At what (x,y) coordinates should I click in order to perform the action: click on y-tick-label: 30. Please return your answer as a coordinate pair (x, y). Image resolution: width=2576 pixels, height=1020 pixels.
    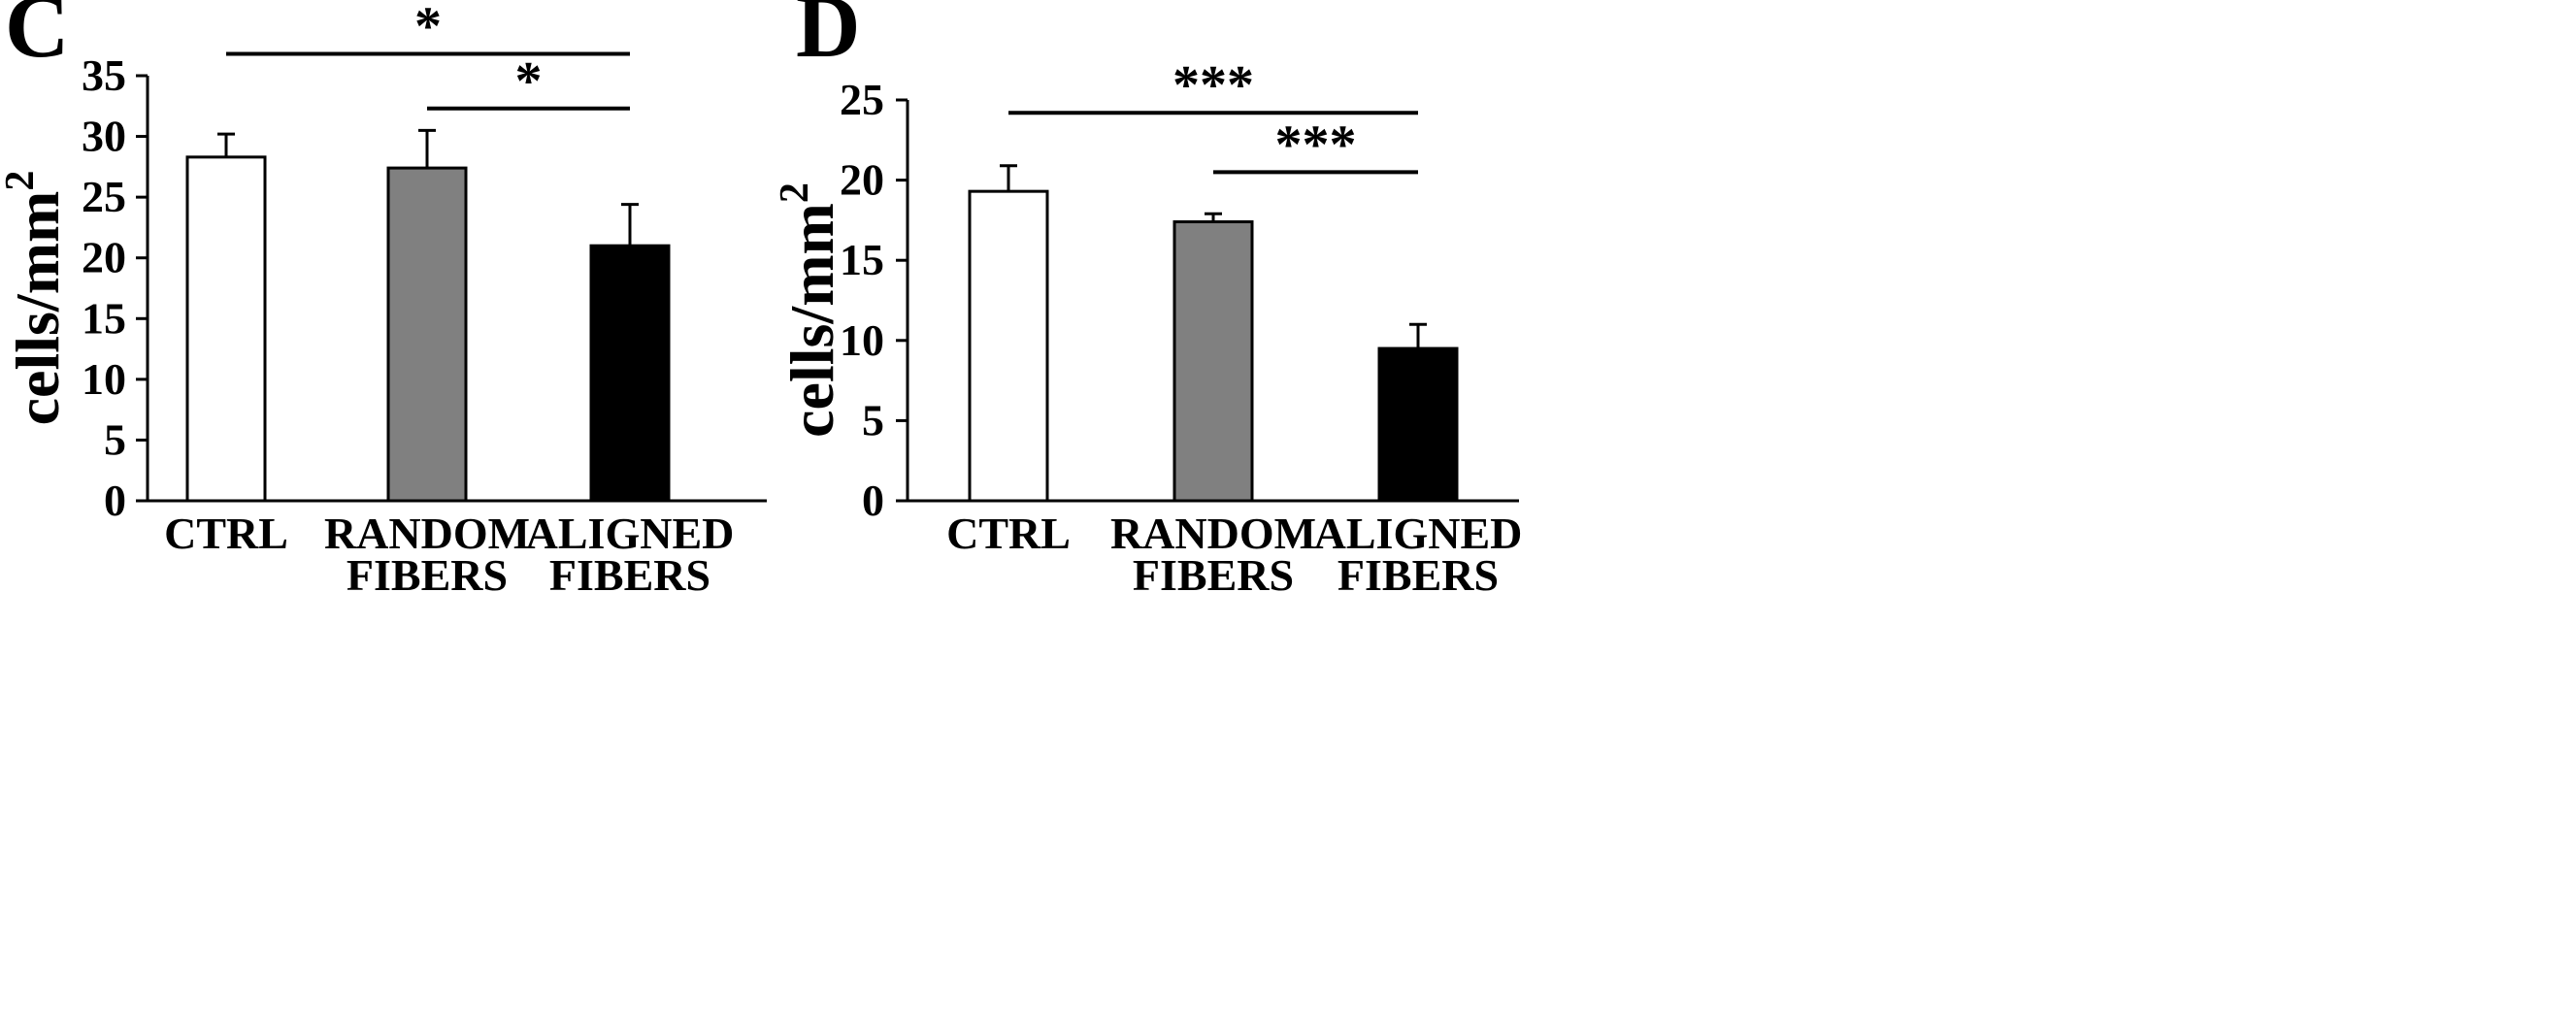
    Looking at the image, I should click on (104, 136).